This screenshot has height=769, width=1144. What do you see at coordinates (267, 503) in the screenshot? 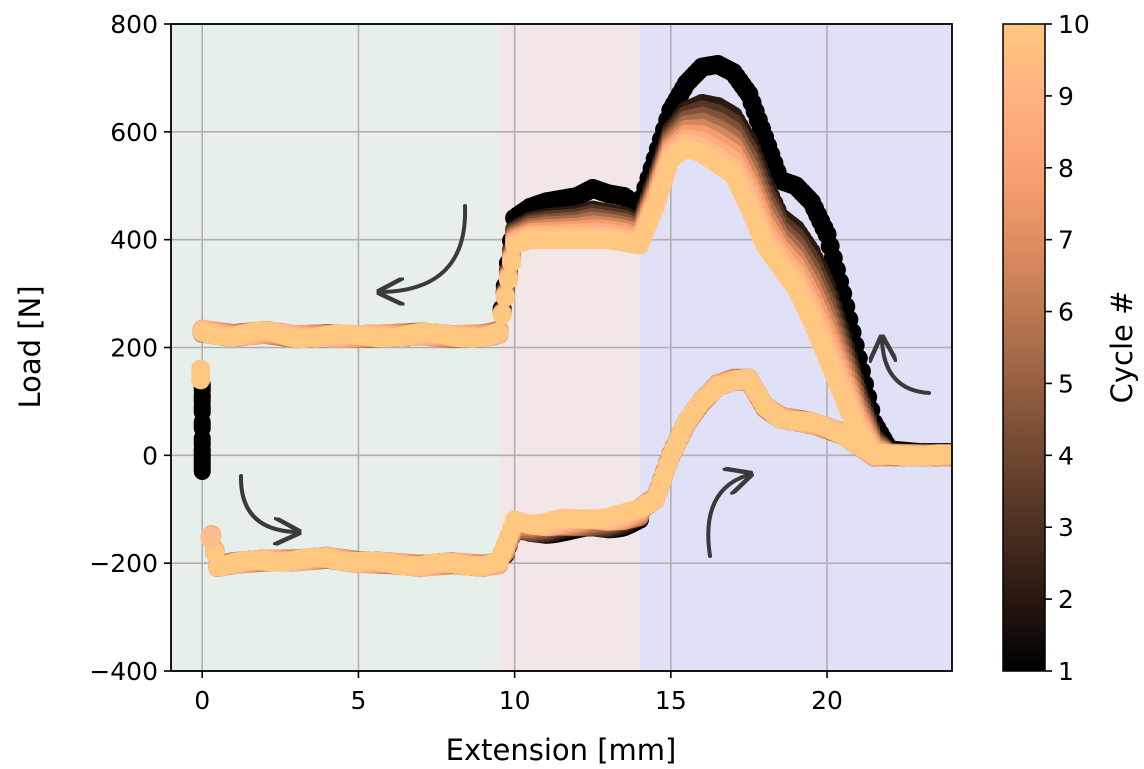
I see `arrow-lower-left` at bounding box center [267, 503].